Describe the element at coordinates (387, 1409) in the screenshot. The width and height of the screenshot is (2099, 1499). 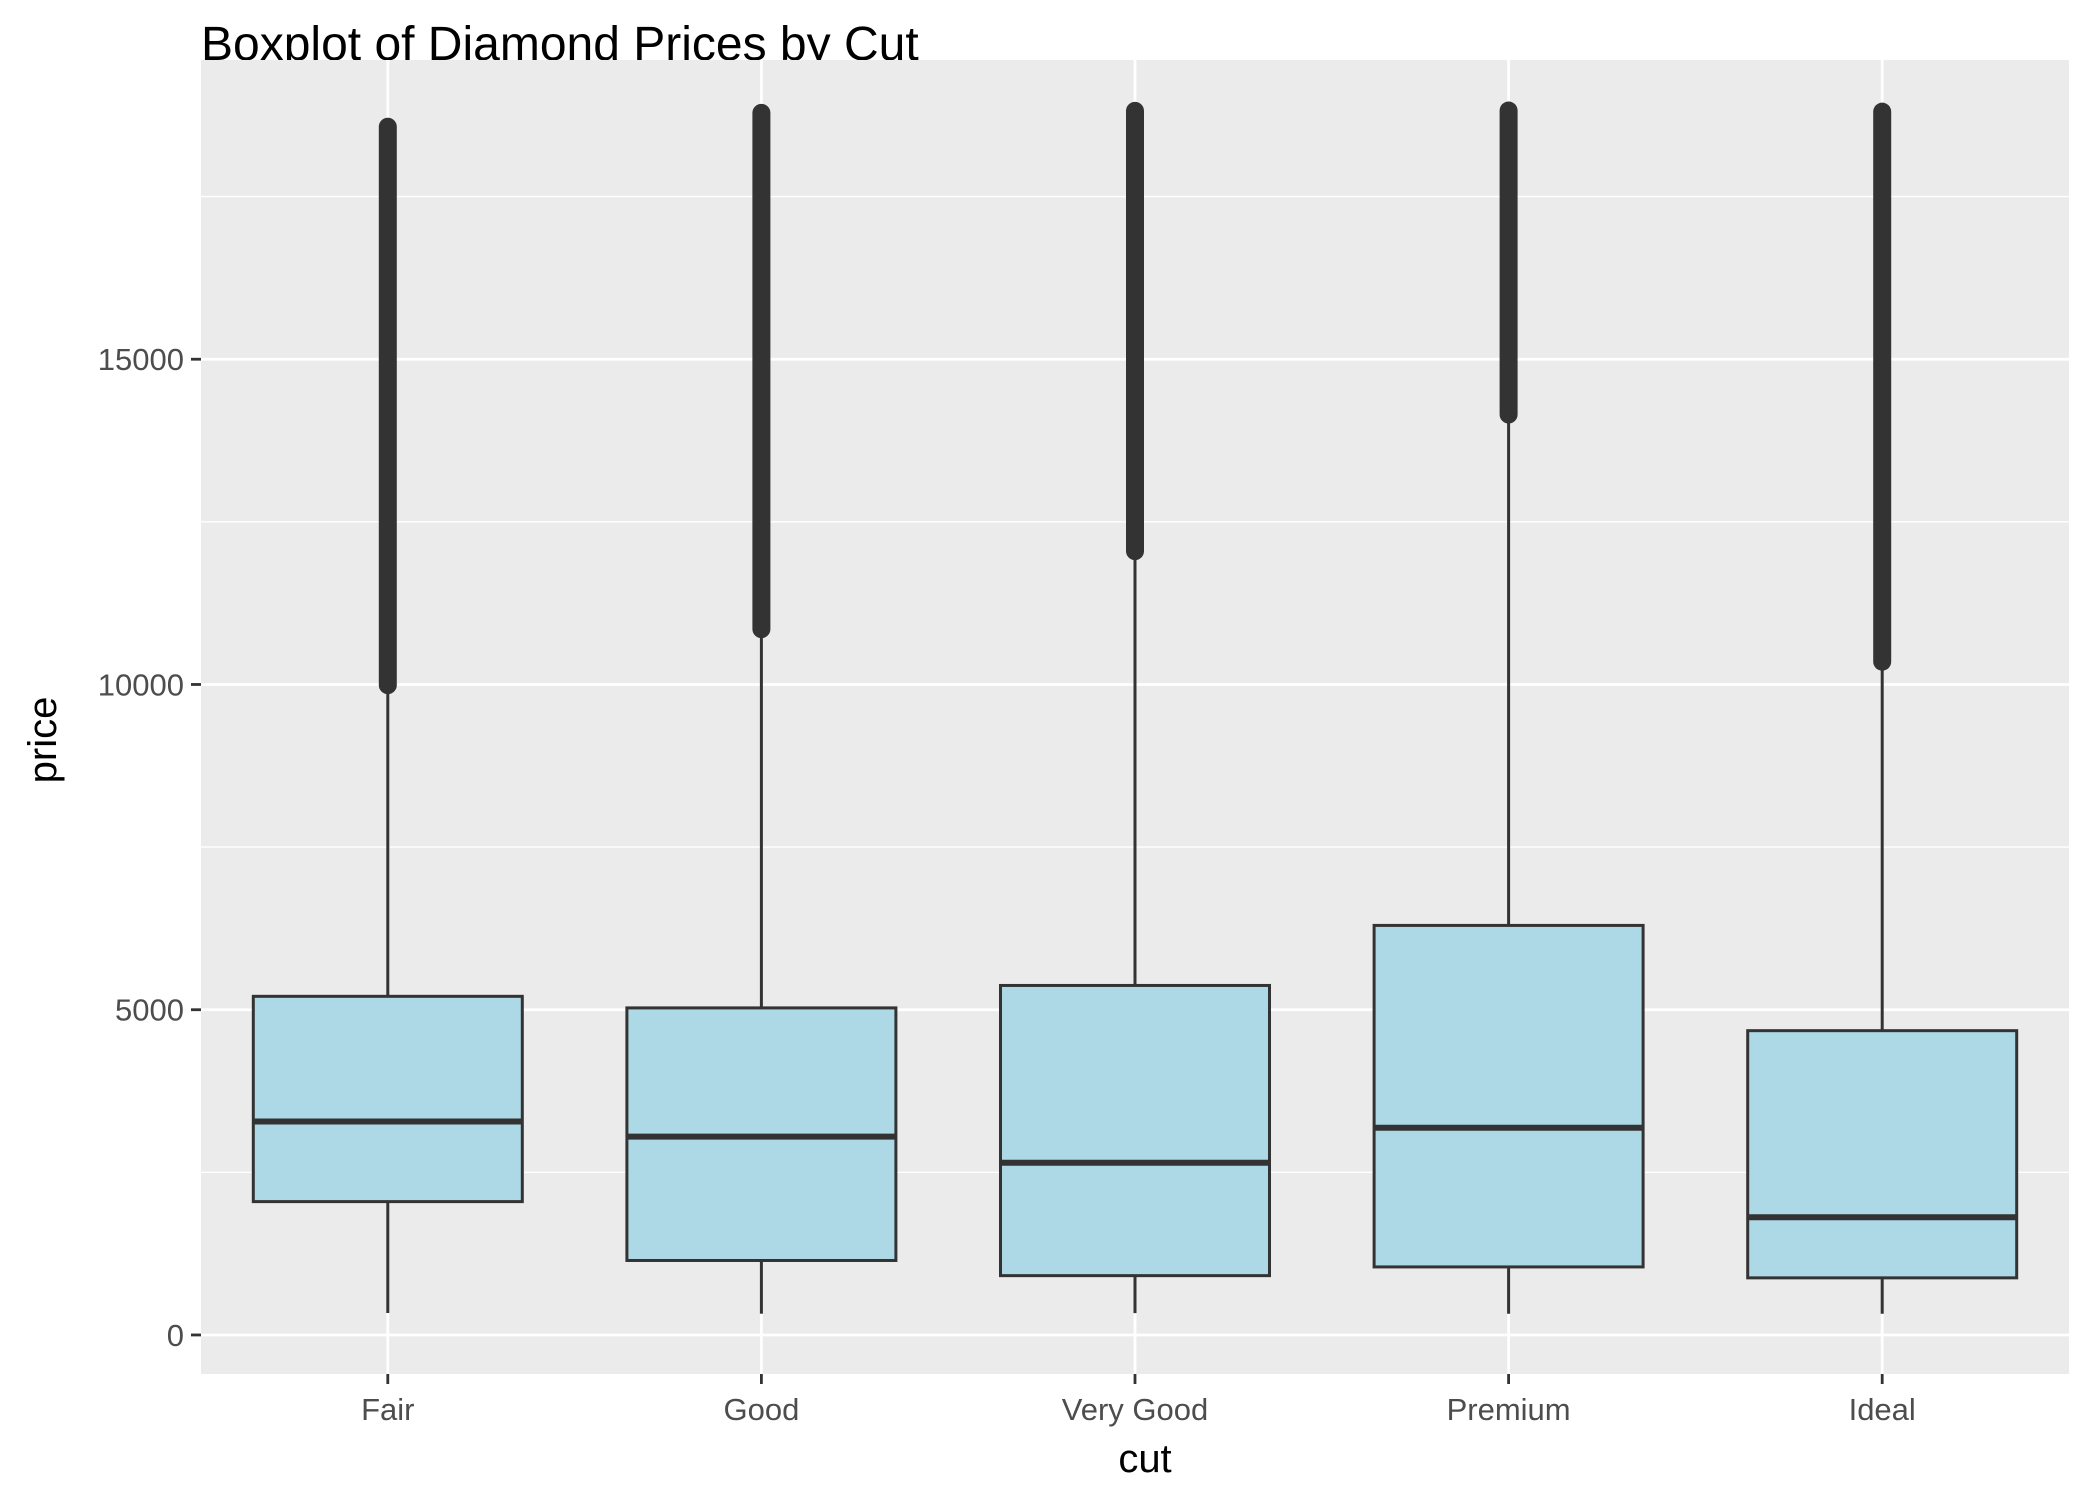
I see `x-tick-label: Fair` at that location.